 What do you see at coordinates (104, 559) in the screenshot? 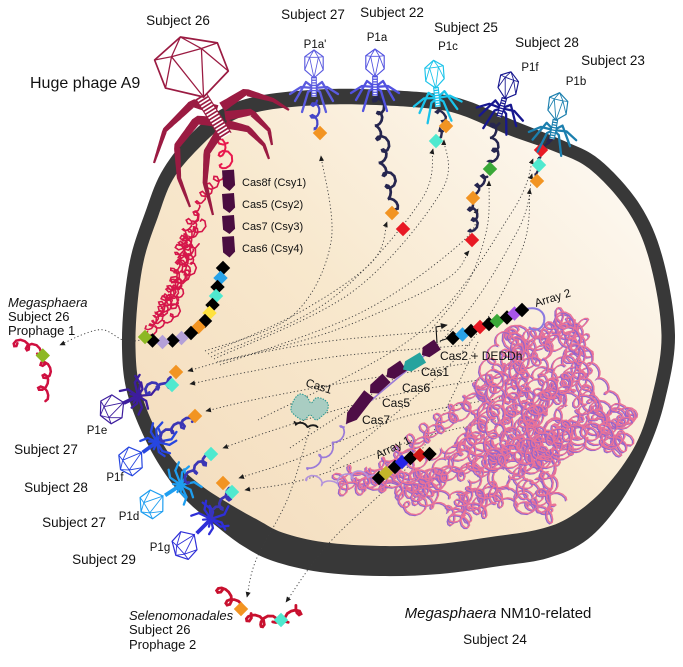
I see `svg-text: Subject 29` at bounding box center [104, 559].